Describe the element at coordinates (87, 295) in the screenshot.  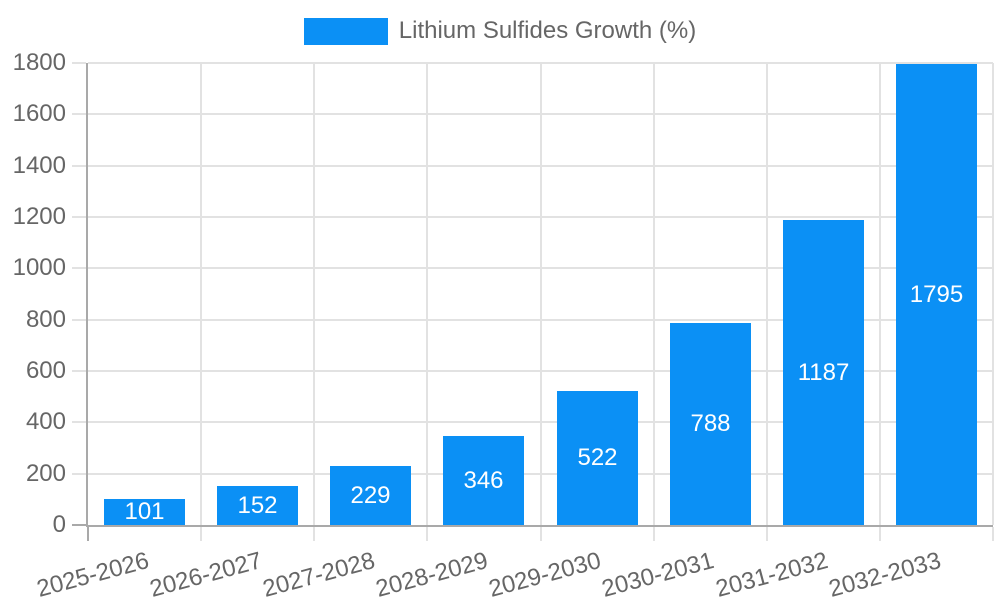
I see `y-axis-line` at that location.